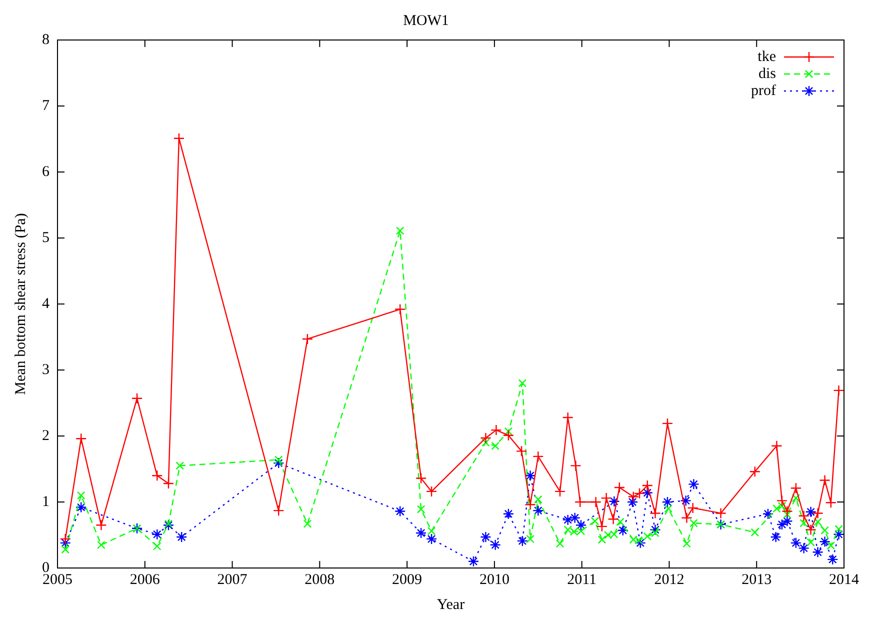 The height and width of the screenshot is (622, 870). What do you see at coordinates (46, 172) in the screenshot?
I see `y-tick-label: 6` at bounding box center [46, 172].